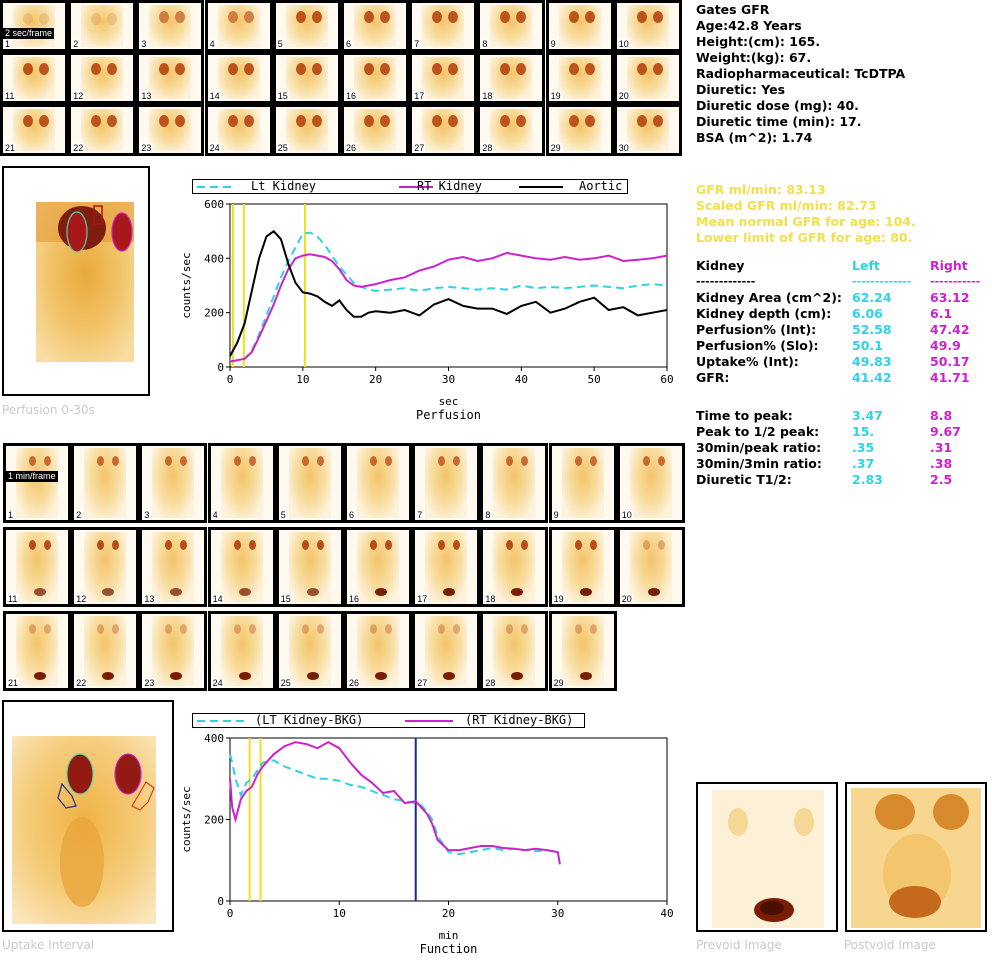  What do you see at coordinates (349, 44) in the screenshot?
I see `frame-number: 6` at bounding box center [349, 44].